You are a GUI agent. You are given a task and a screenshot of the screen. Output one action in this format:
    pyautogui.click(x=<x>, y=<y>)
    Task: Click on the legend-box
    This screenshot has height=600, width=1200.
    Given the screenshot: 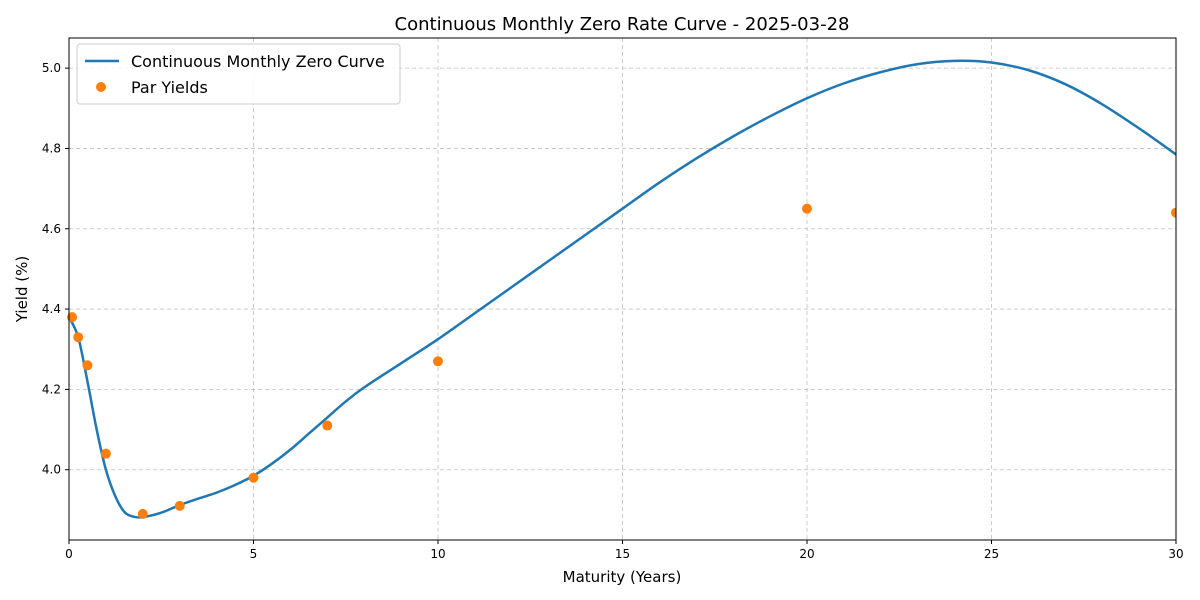 What is the action you would take?
    pyautogui.click(x=238, y=74)
    